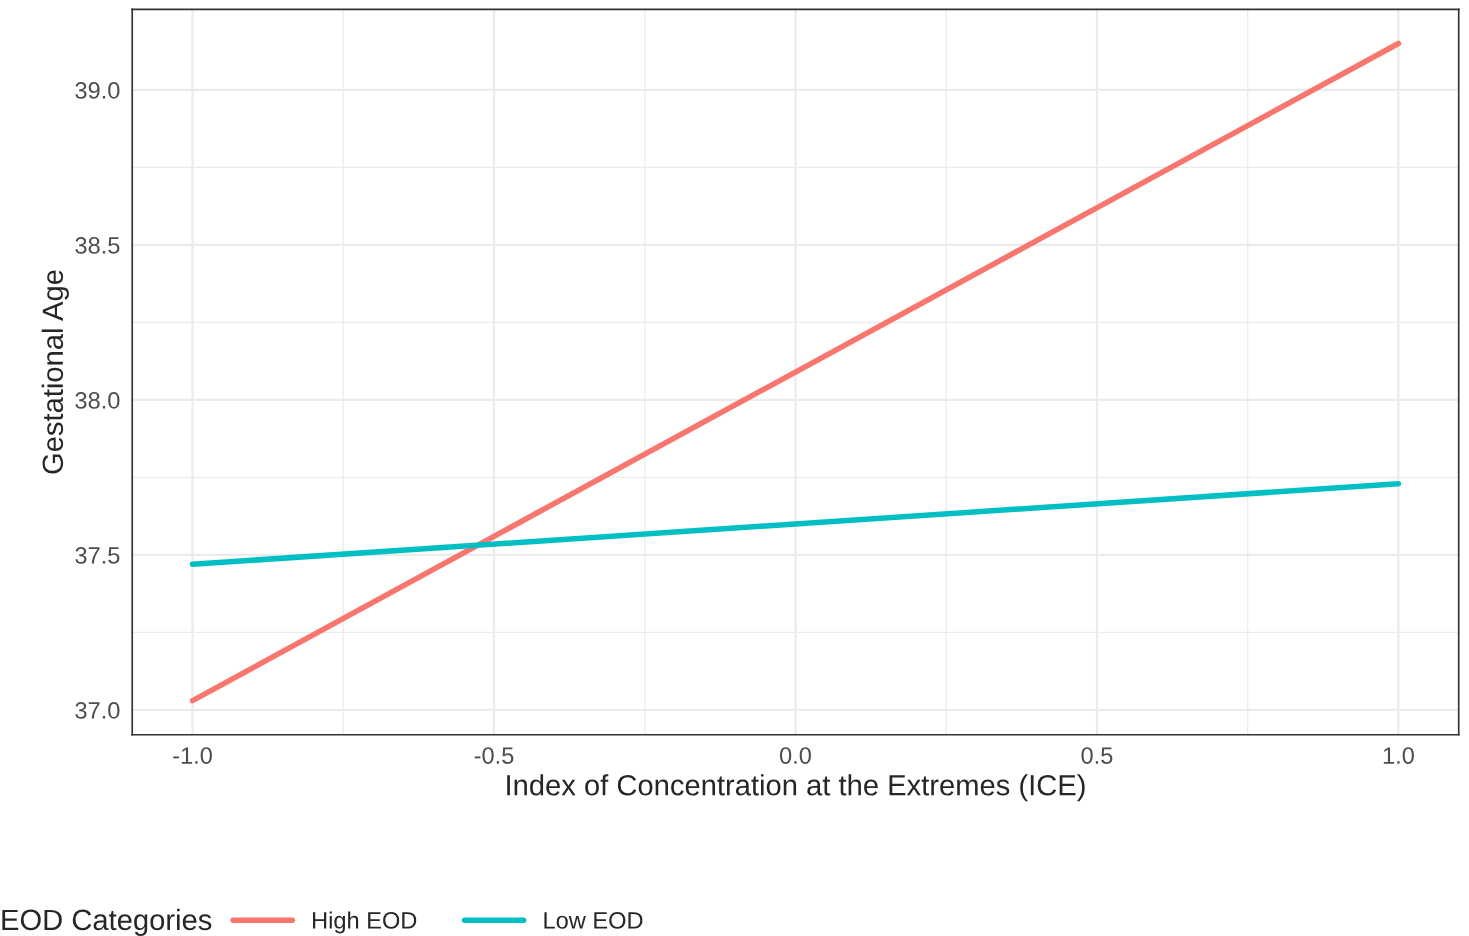 Image resolution: width=1469 pixels, height=936 pixels. Describe the element at coordinates (593, 920) in the screenshot. I see `legend-label: Low EOD` at that location.